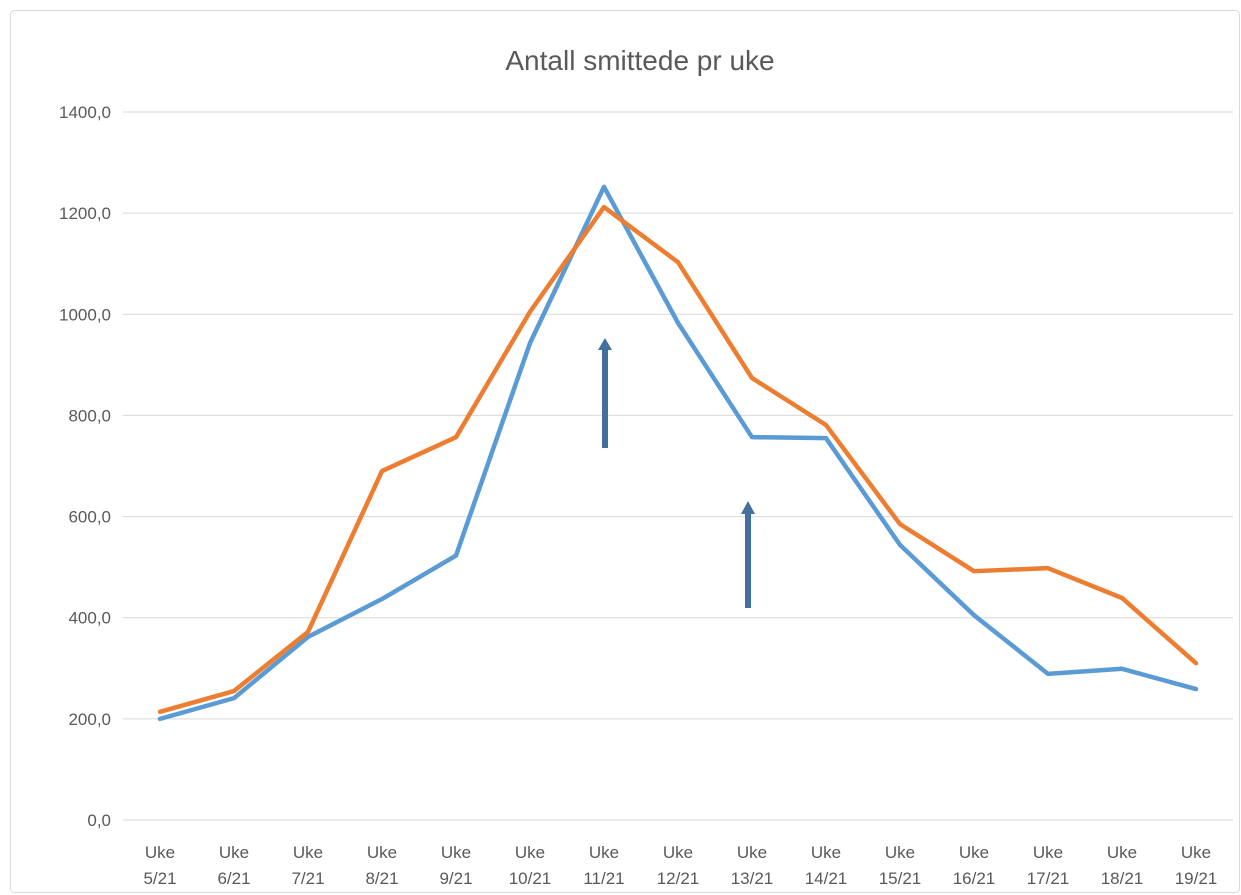 This screenshot has height=895, width=1241. I want to click on y-tick-label: 1400,0, so click(85, 112).